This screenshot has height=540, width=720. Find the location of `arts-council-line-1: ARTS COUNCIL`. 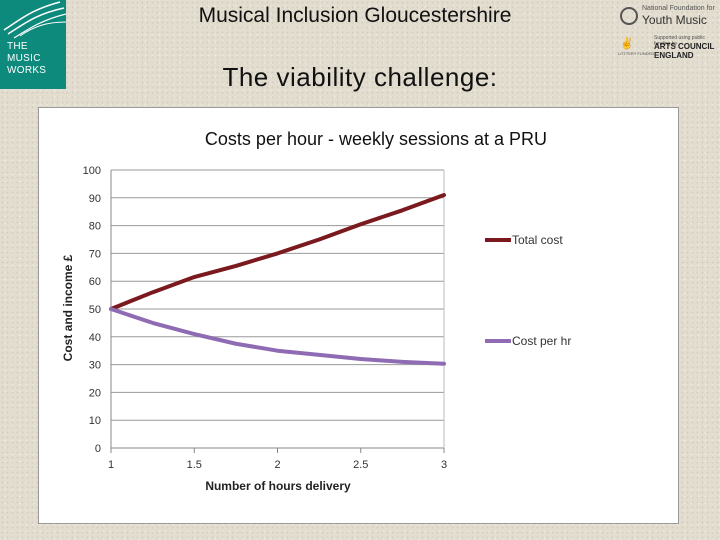

arts-council-line-1: ARTS COUNCIL is located at coordinates (684, 46).